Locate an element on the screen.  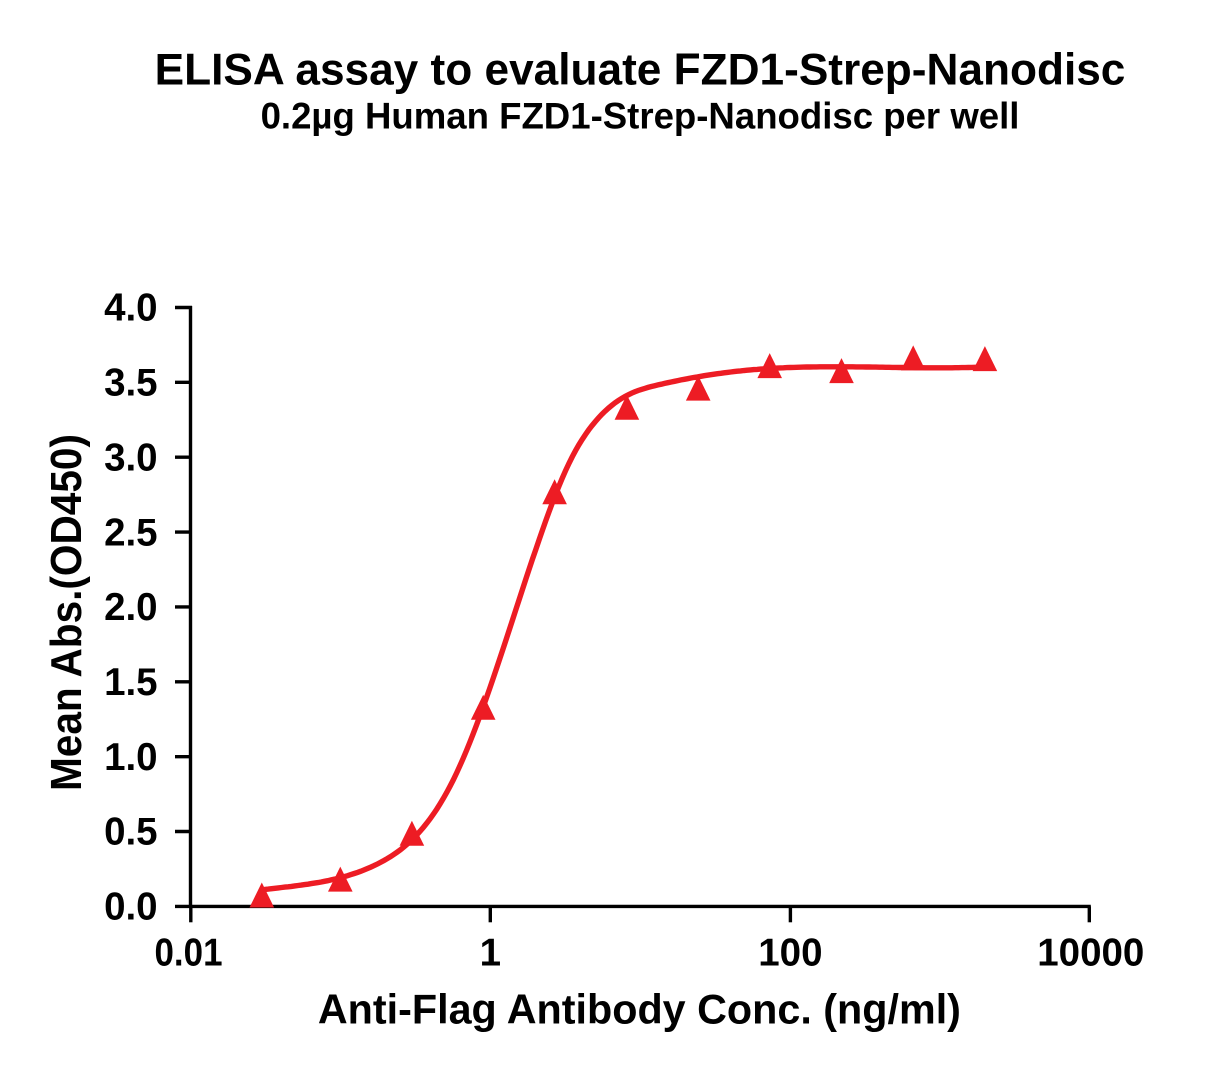
svg-text:Anti-Flag Antibody Conc. (ng/m: Anti-Flag Antibody Conc. (ng/ml) is located at coordinates (639, 1010).